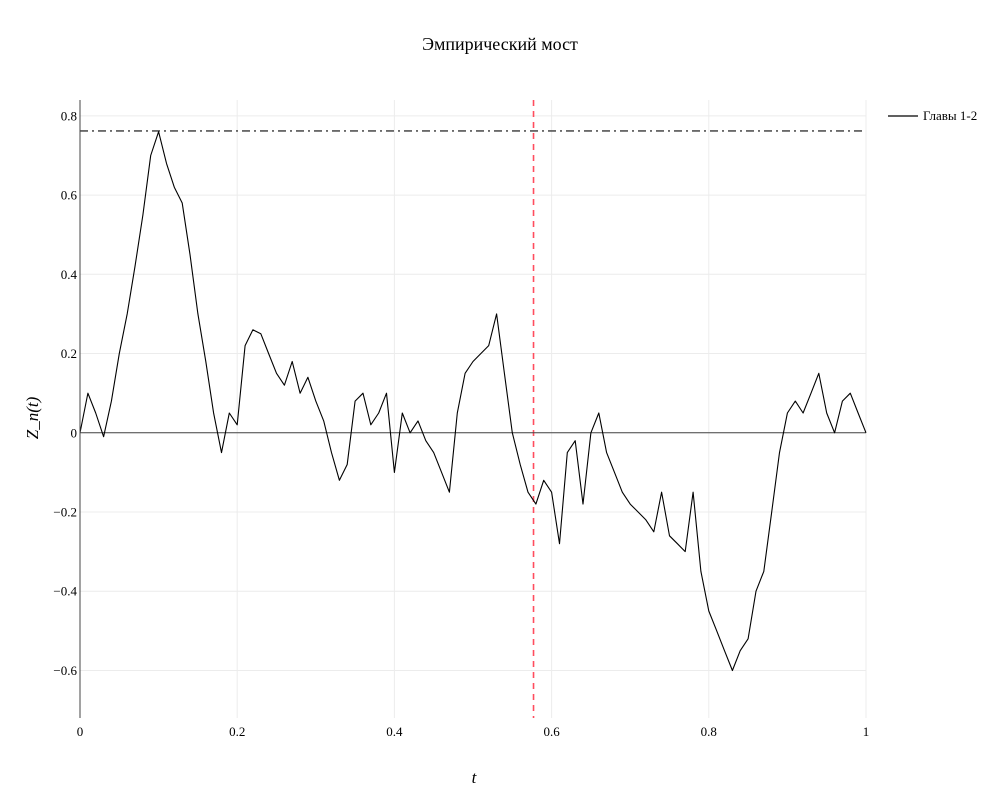 This screenshot has height=800, width=1000. I want to click on y-tick-label: 0.4, so click(69, 274).